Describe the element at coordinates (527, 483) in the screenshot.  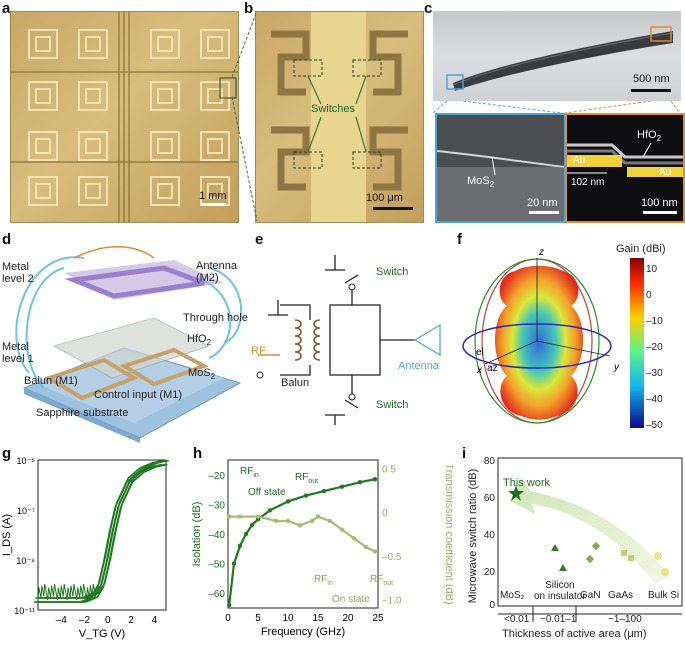
I see `panel-i-this-work: This work` at that location.